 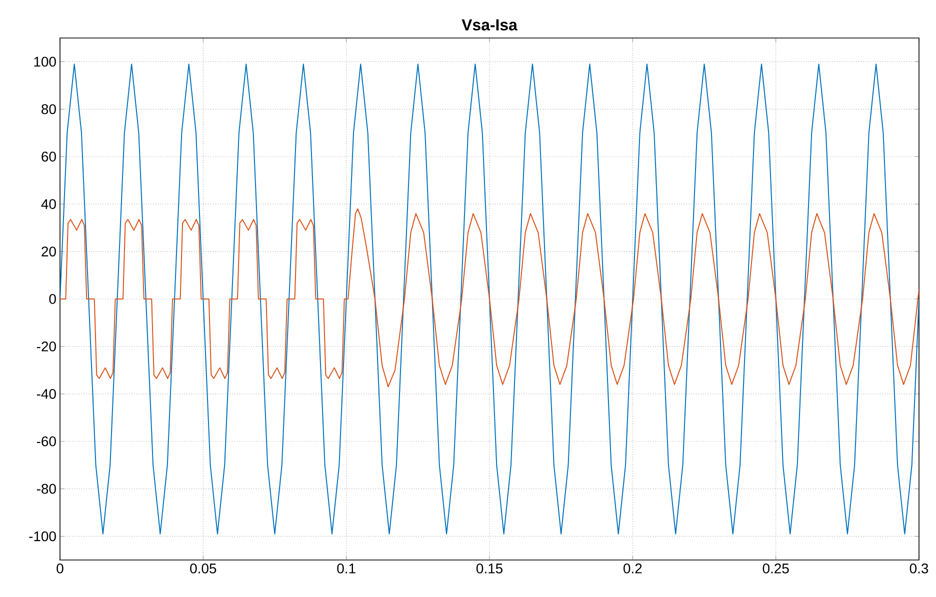 What do you see at coordinates (919, 569) in the screenshot?
I see `x-tick-label: 0.3` at bounding box center [919, 569].